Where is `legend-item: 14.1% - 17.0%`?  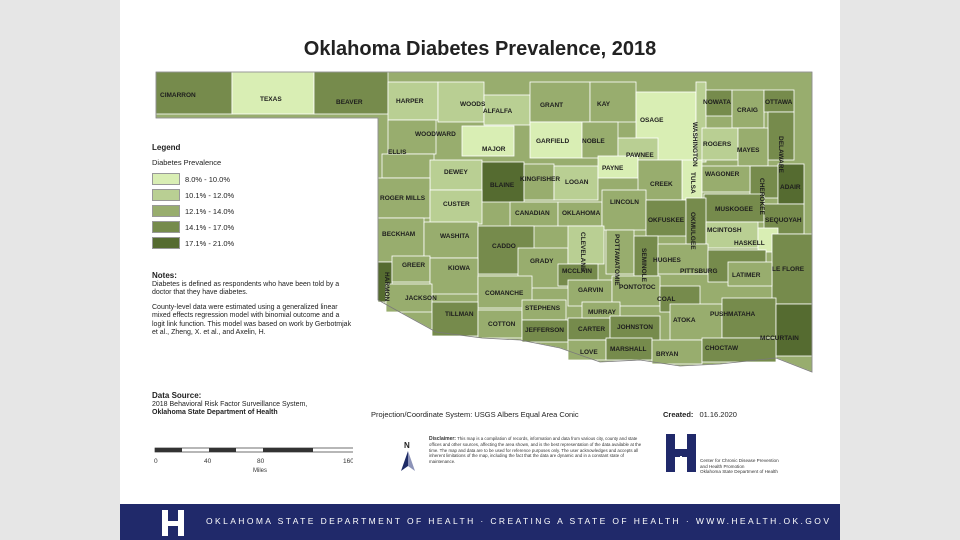 legend-item: 14.1% - 17.0% is located at coordinates (193, 227).